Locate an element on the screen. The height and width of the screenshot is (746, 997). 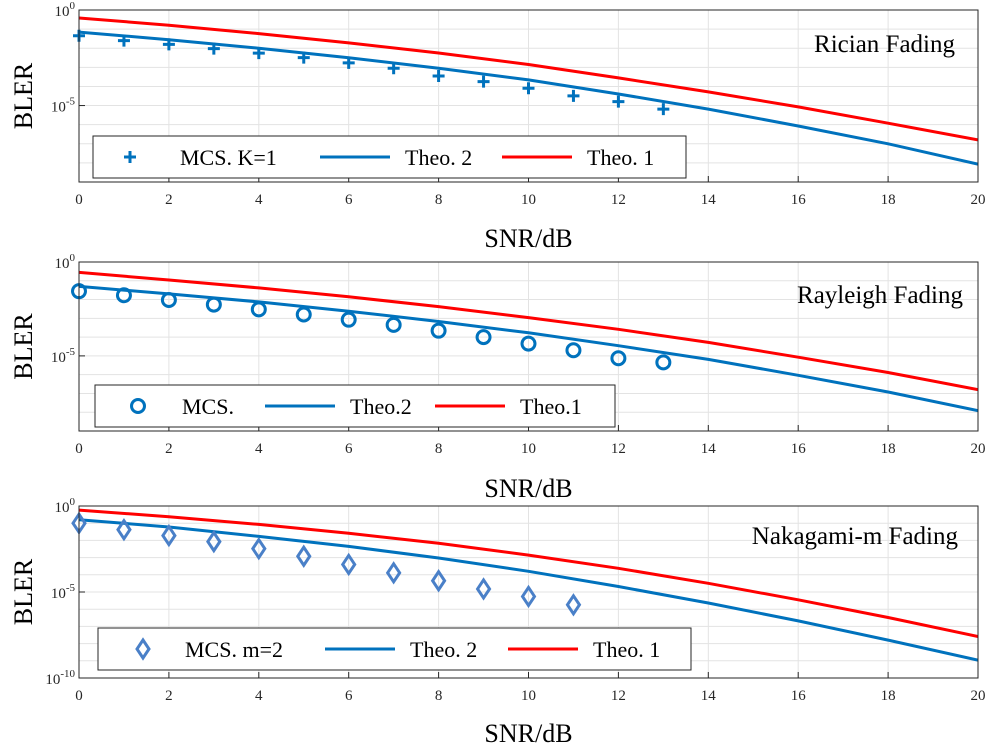
panel-title: Rayleigh Fading is located at coordinates (880, 295).